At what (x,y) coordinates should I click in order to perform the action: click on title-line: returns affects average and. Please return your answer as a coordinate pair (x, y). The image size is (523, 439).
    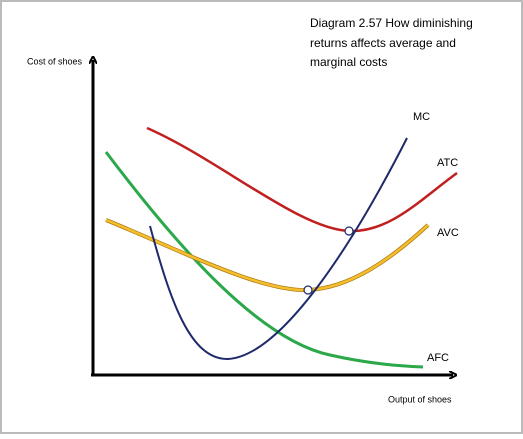
    Looking at the image, I should click on (383, 43).